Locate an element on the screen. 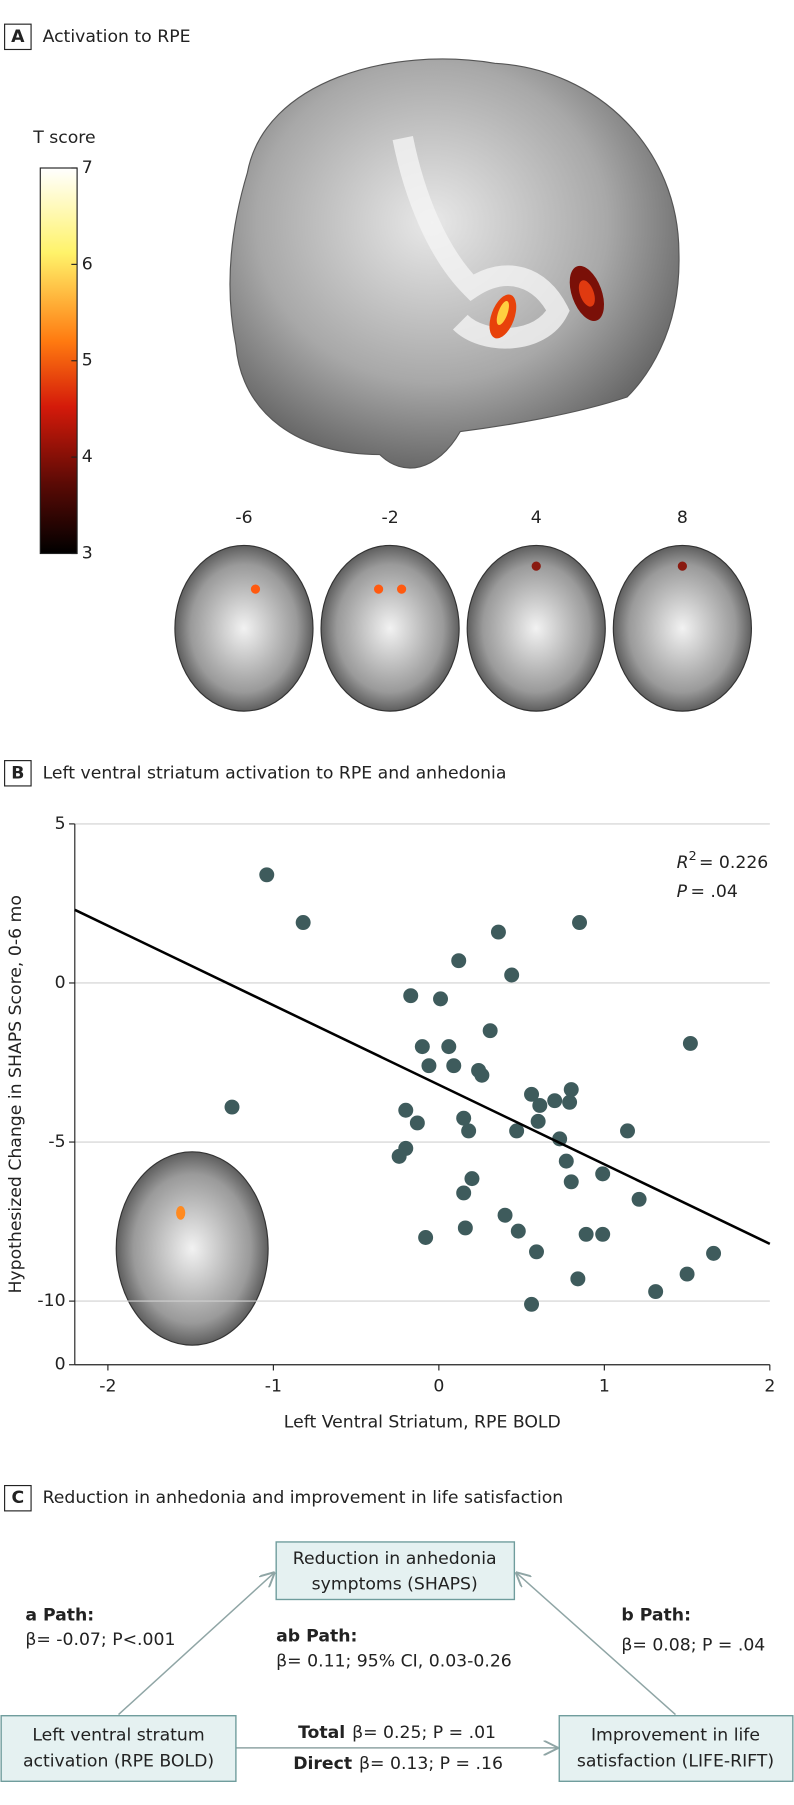  panel-label: A is located at coordinates (18, 37).